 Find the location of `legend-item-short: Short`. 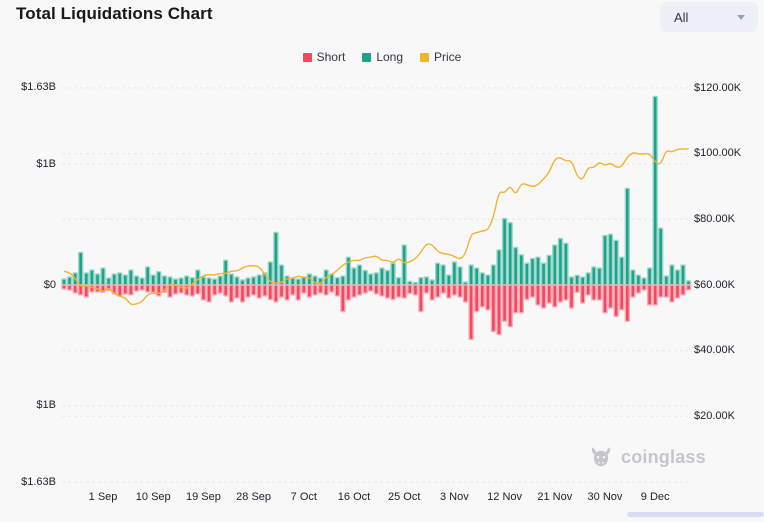

legend-item-short: Short is located at coordinates (323, 57).